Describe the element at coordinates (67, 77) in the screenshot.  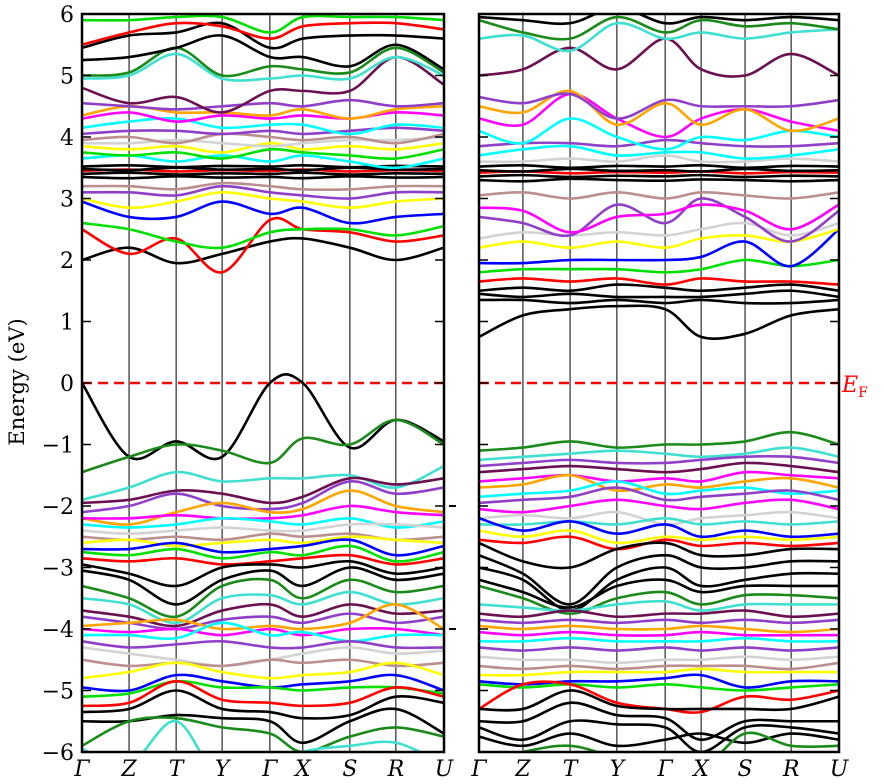
I see `y-tick-label: 5` at that location.